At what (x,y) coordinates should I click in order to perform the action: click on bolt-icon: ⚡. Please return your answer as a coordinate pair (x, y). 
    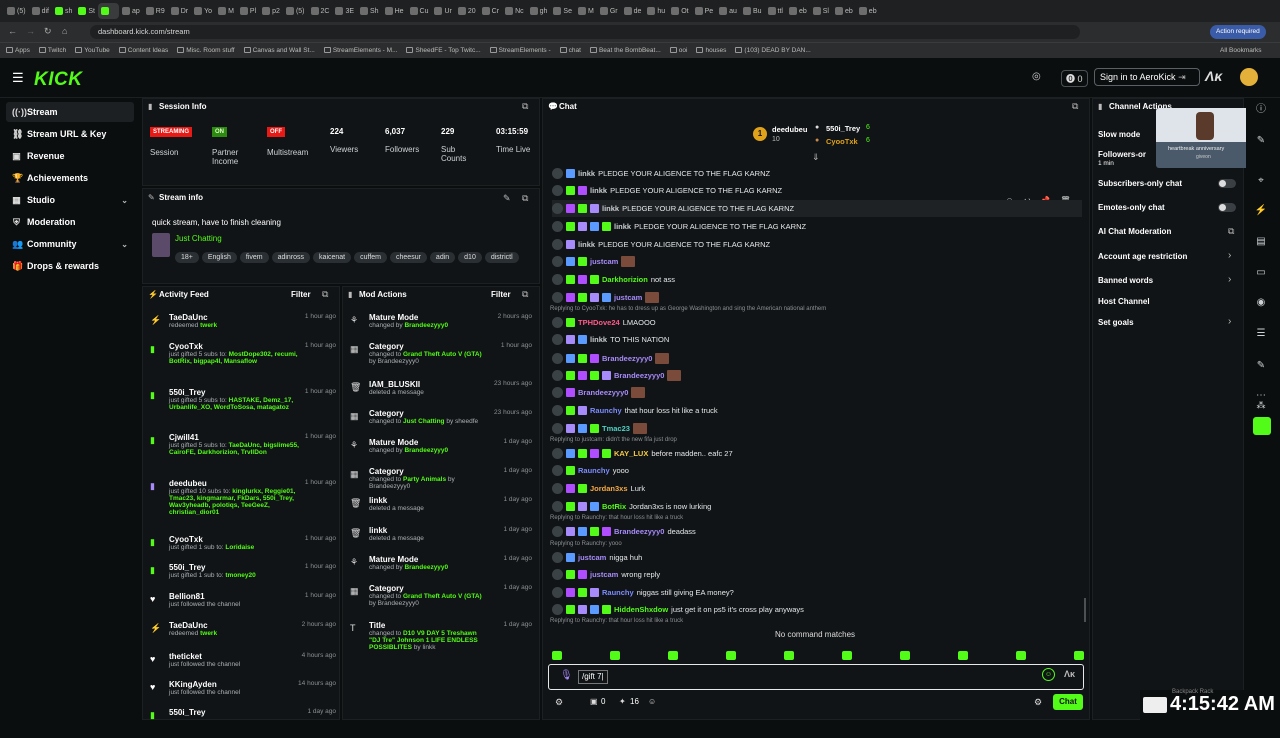
    Looking at the image, I should click on (1261, 210).